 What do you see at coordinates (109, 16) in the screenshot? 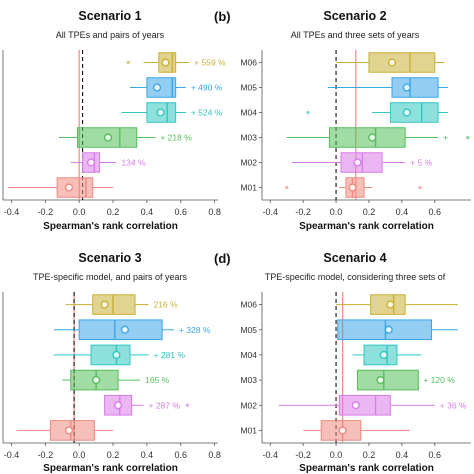
I see `panel-title: Scenario 1` at bounding box center [109, 16].